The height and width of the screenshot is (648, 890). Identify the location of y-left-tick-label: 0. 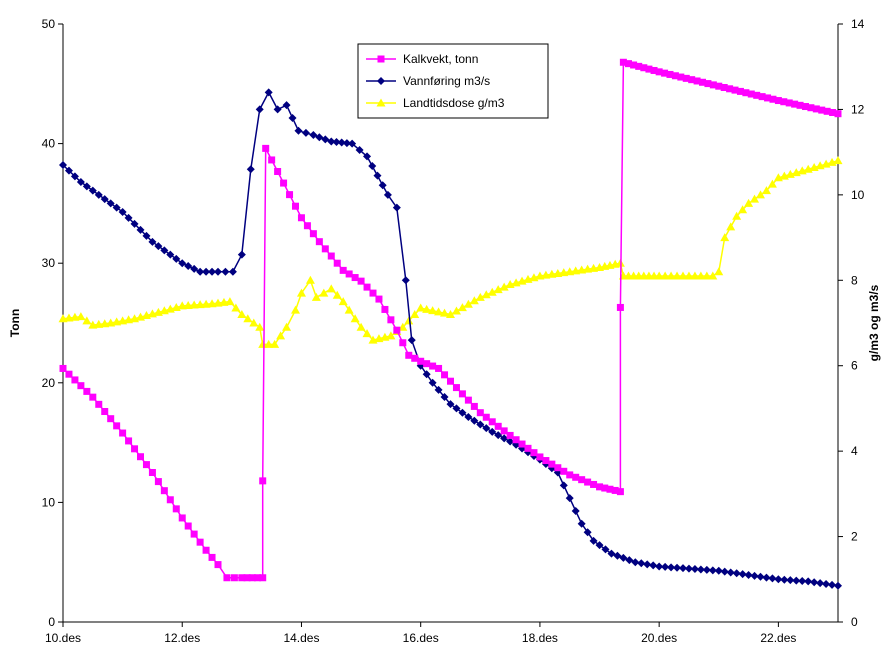
(51, 622).